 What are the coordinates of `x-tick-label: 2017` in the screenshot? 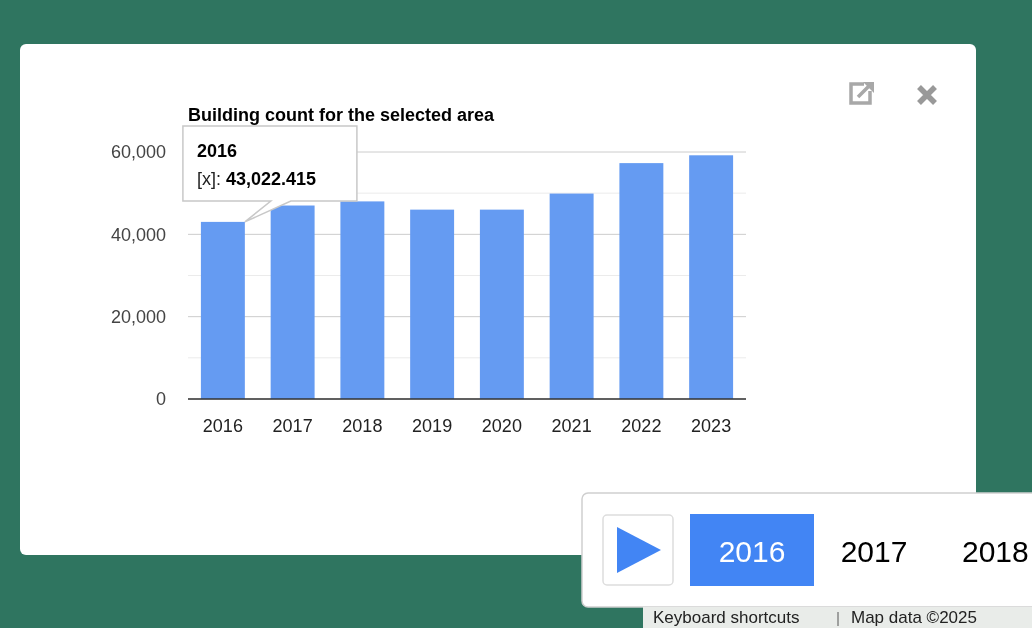 It's located at (292, 426).